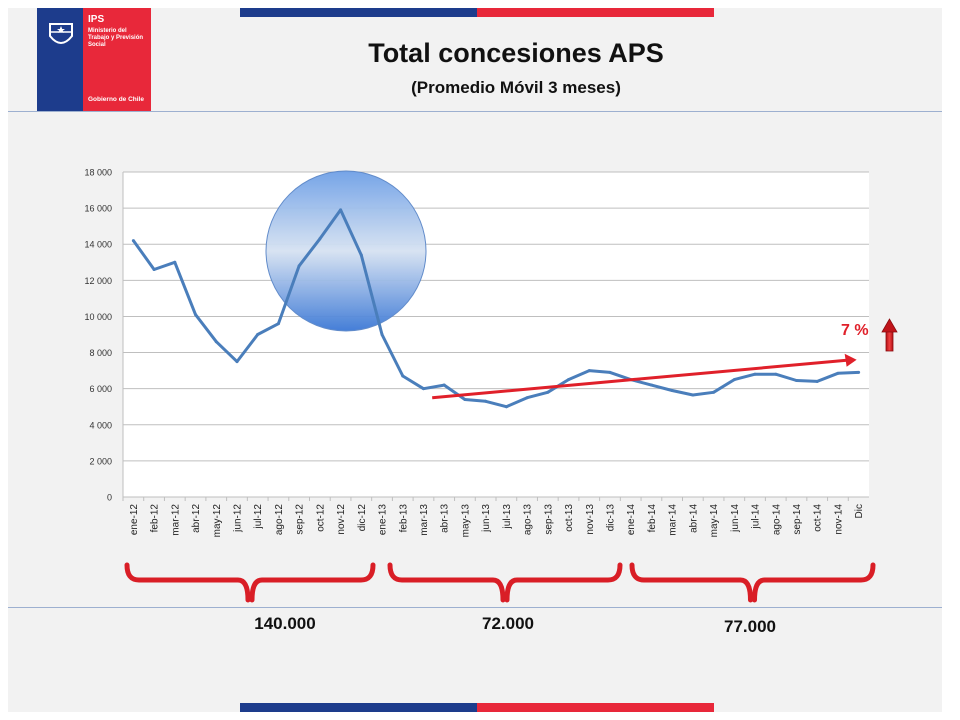 The height and width of the screenshot is (720, 960). What do you see at coordinates (639, 379) in the screenshot?
I see `trend-arrow-line` at bounding box center [639, 379].